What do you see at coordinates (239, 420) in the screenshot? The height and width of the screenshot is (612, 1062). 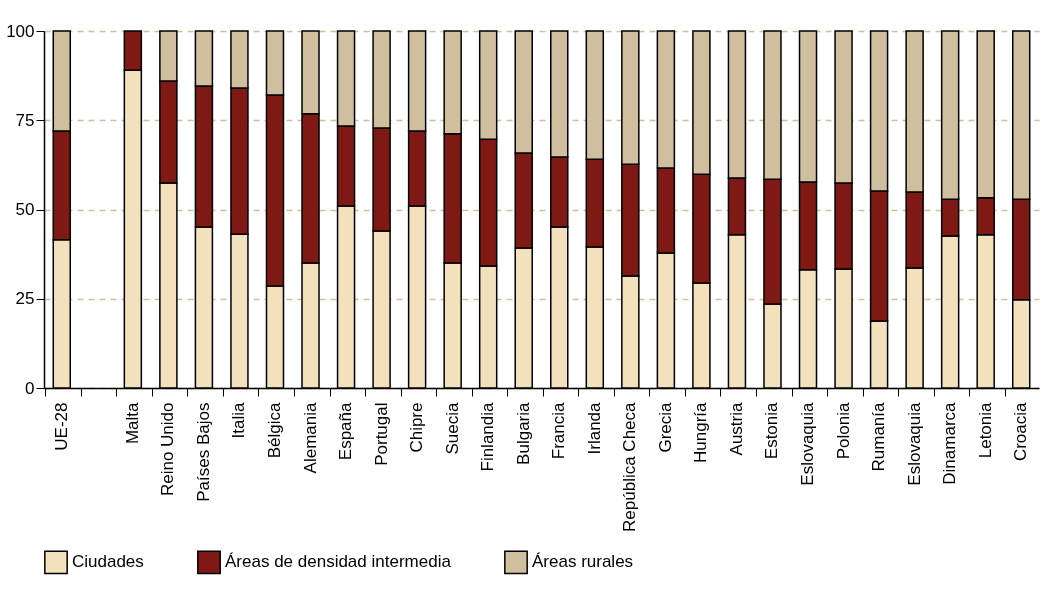 I see `x-tick-label: Italia` at bounding box center [239, 420].